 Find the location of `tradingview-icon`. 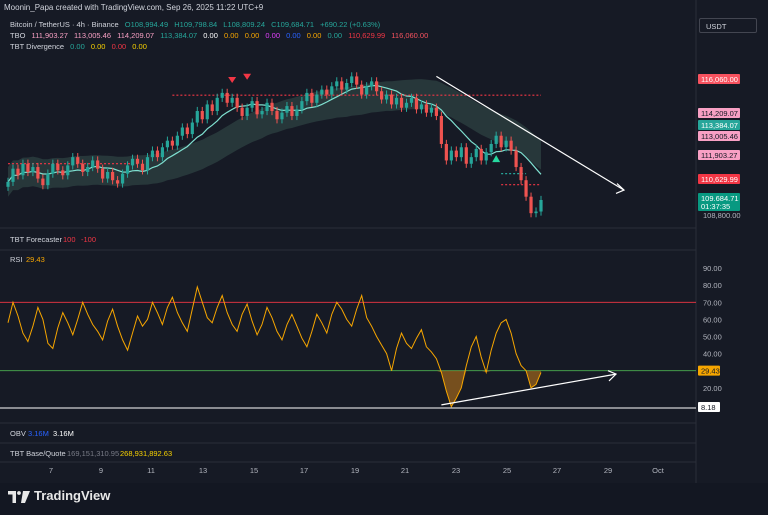

tradingview-icon is located at coordinates (19, 496).